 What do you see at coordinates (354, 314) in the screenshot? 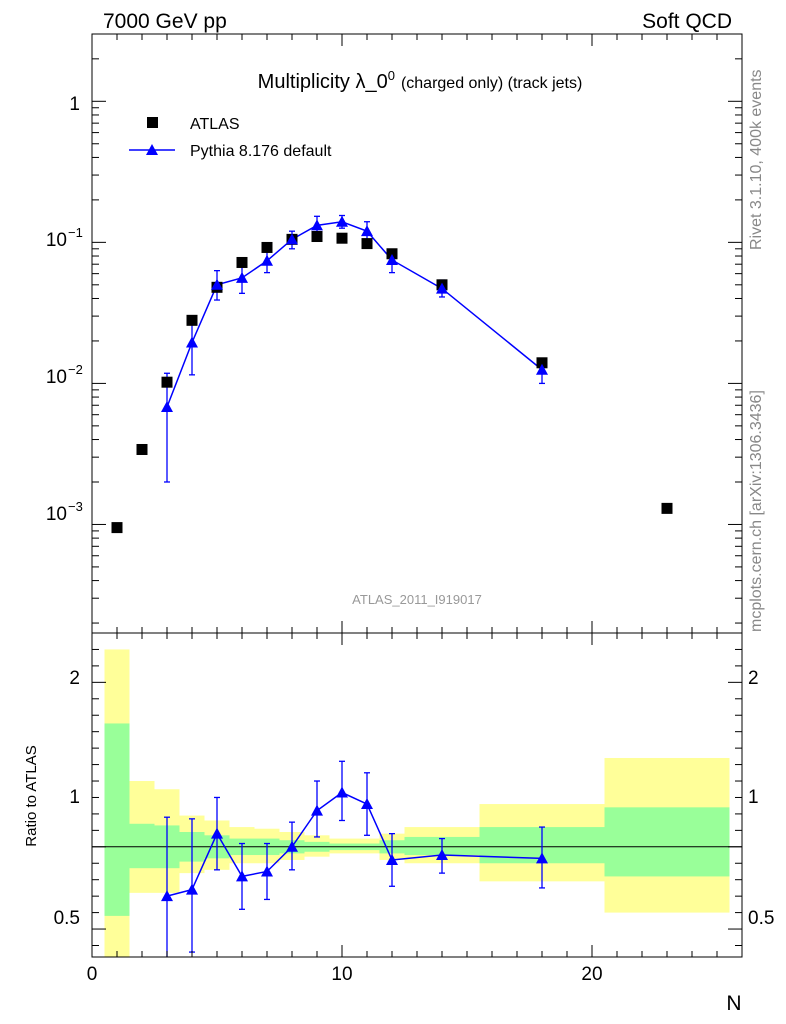
I see `pythia-line` at bounding box center [354, 314].